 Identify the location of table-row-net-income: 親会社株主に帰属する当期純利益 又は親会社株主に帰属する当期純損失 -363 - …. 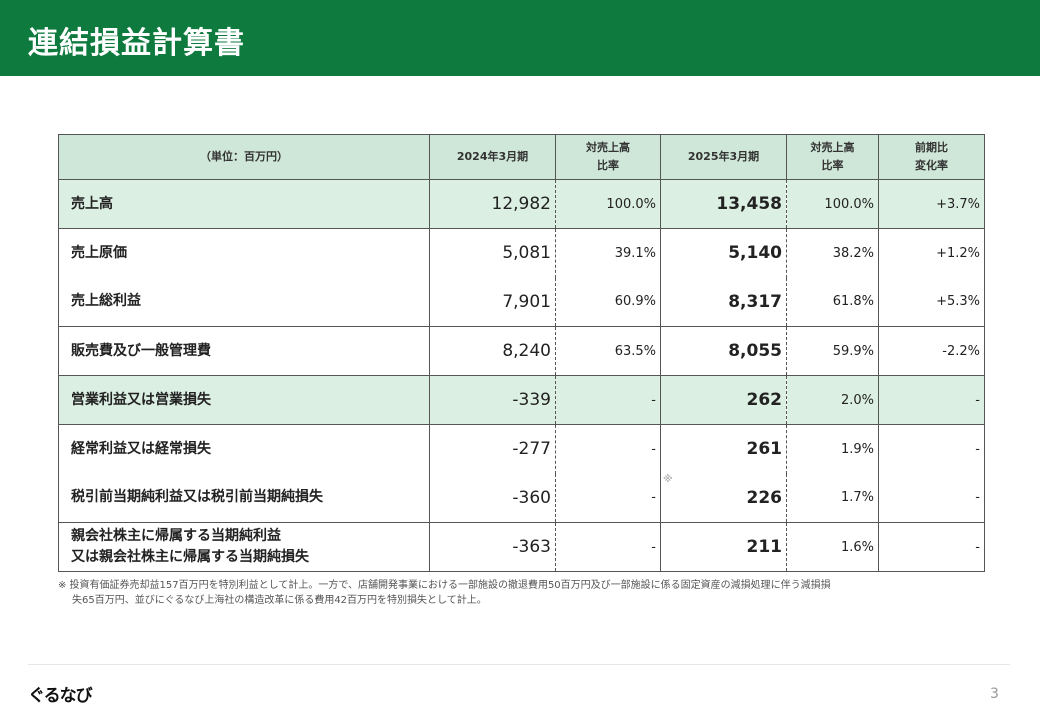
(521, 547).